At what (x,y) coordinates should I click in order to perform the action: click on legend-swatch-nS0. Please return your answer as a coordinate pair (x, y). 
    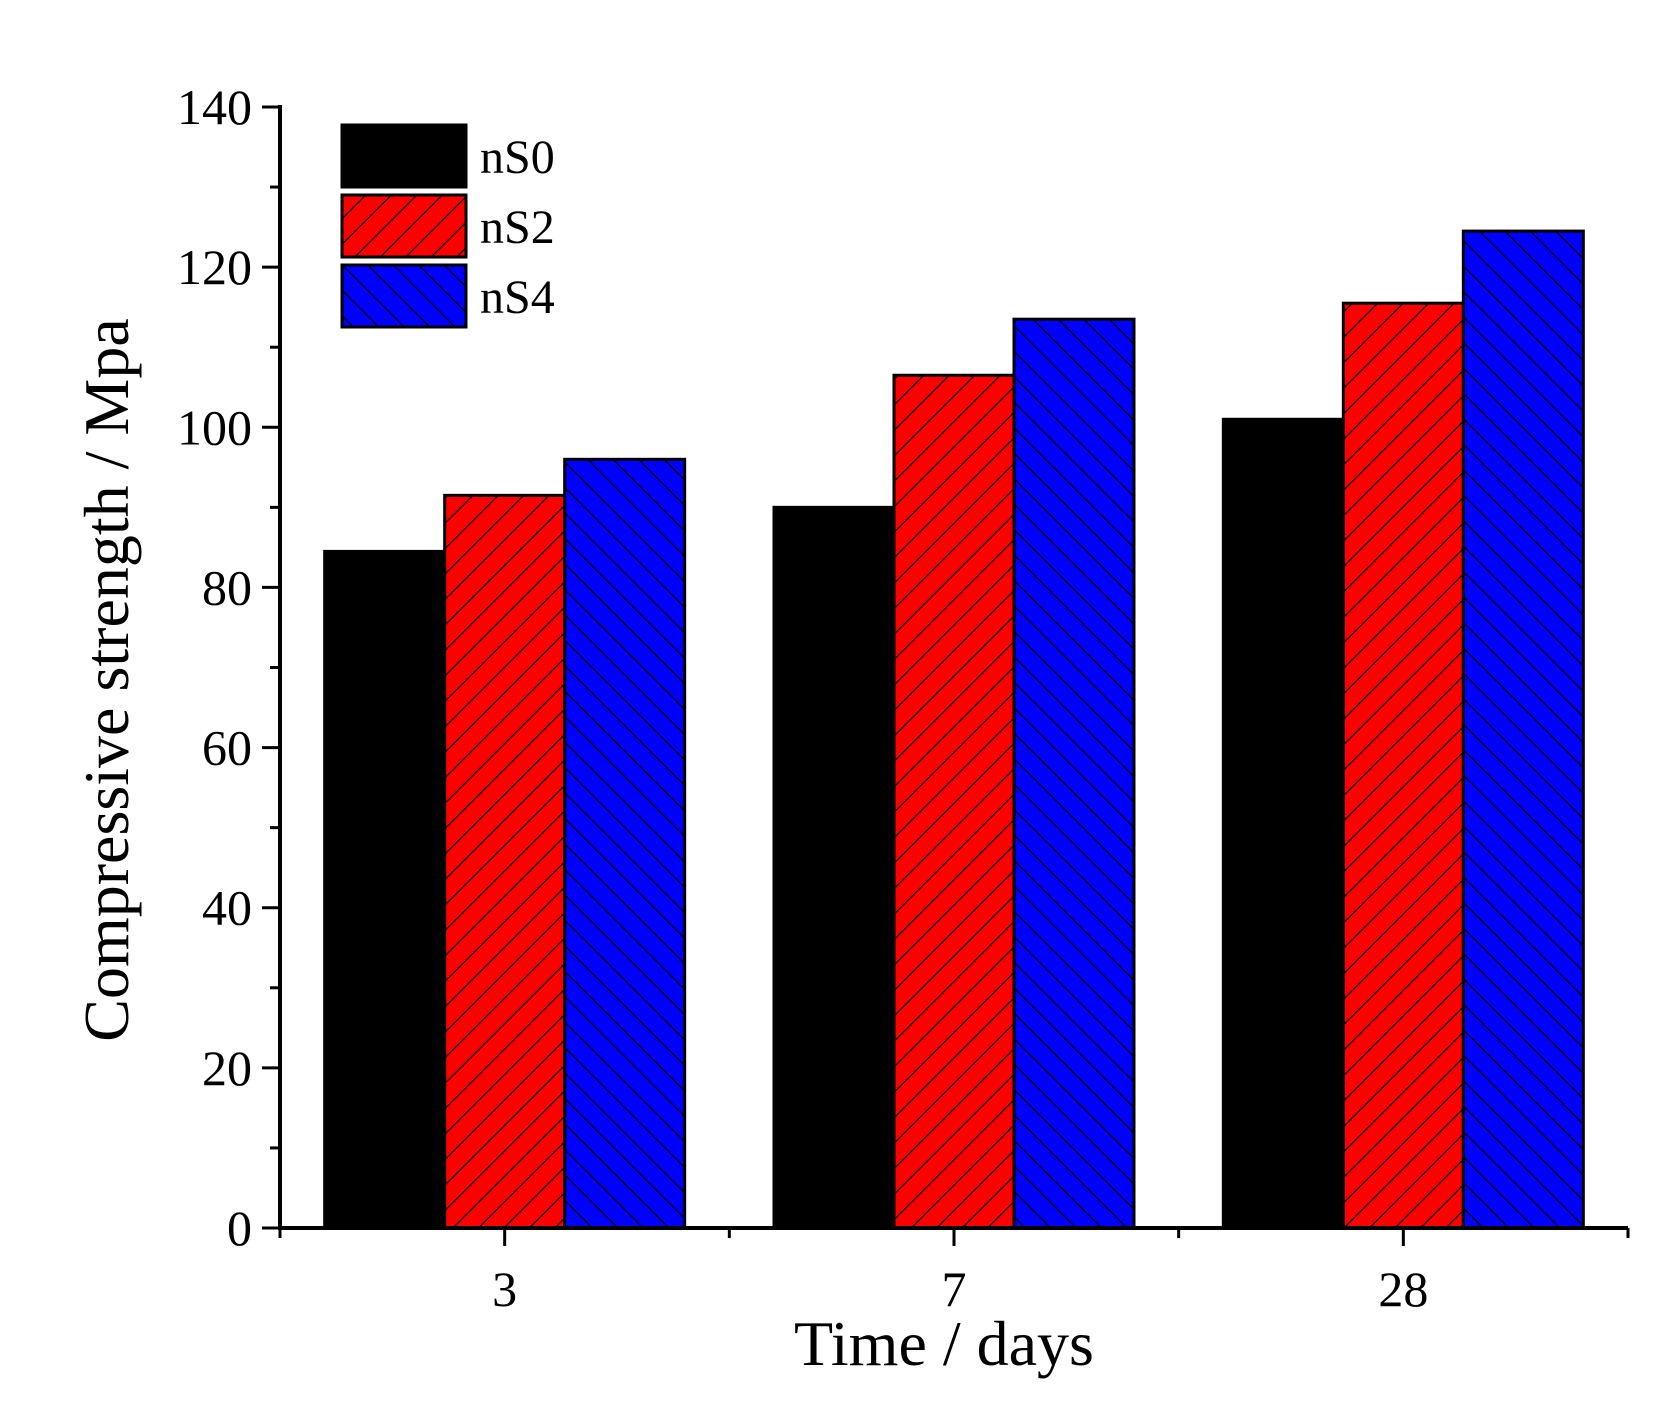
    Looking at the image, I should click on (404, 156).